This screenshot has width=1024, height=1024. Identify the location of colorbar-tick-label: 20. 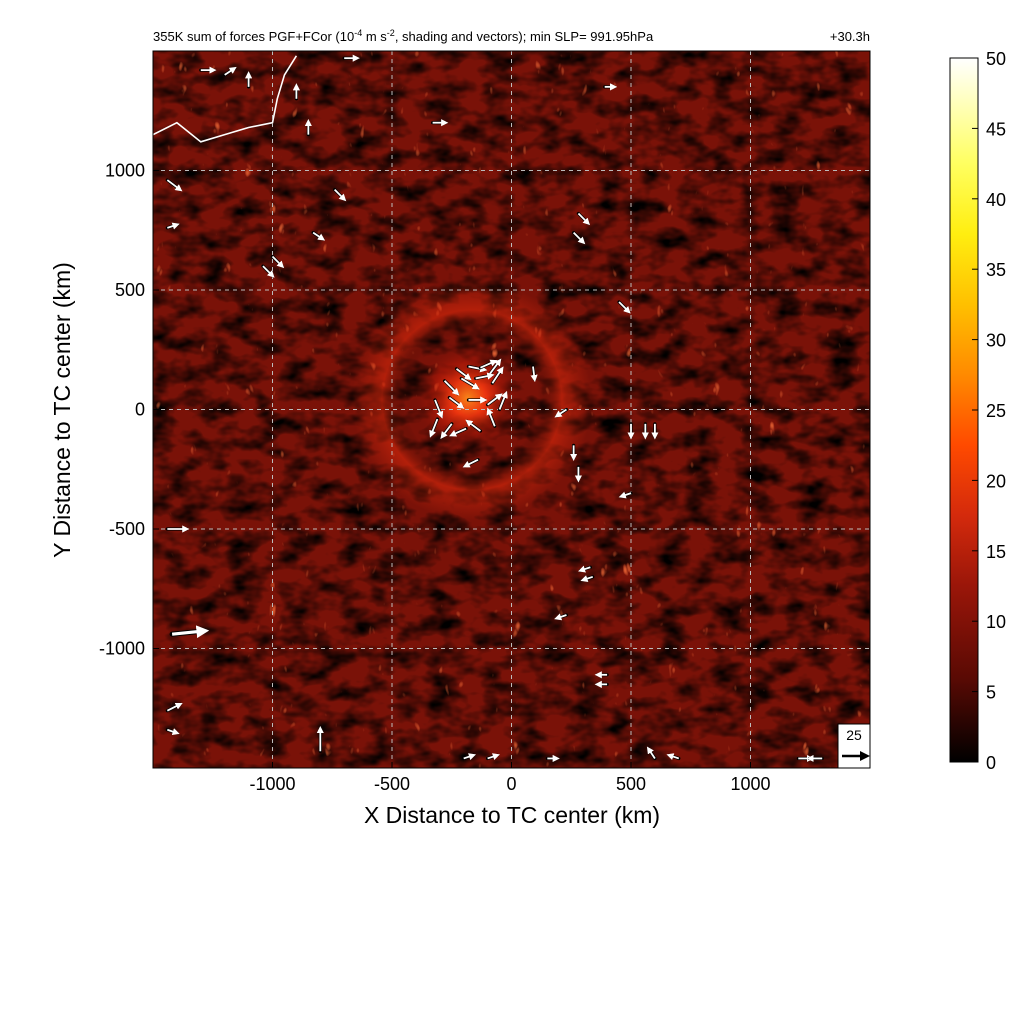
(996, 481).